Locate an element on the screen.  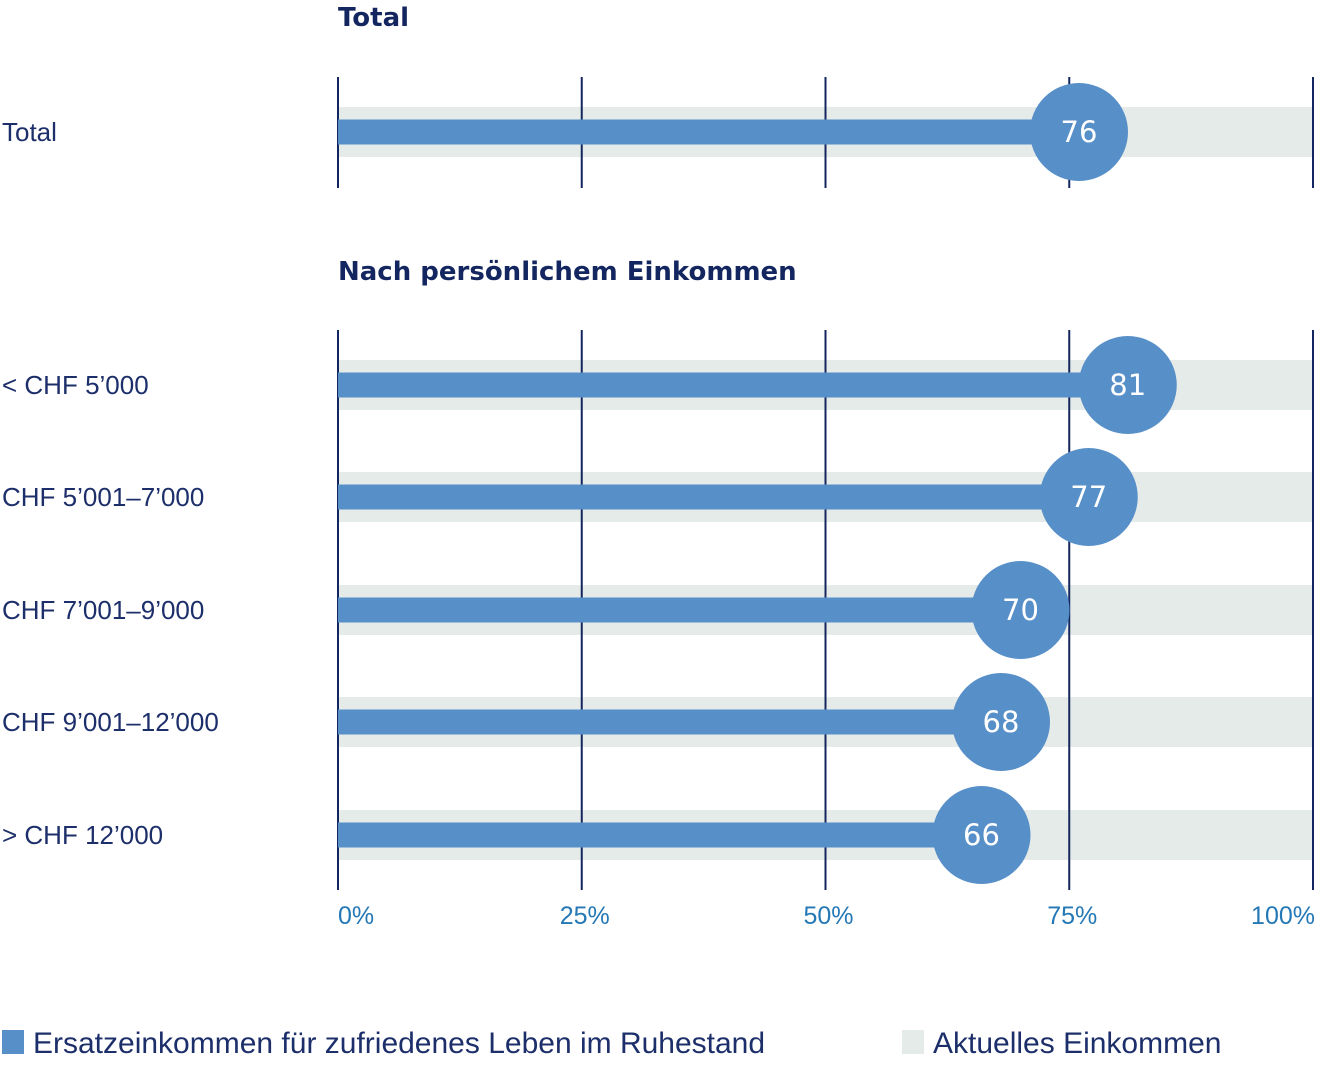
data-label: 68 is located at coordinates (1001, 722).